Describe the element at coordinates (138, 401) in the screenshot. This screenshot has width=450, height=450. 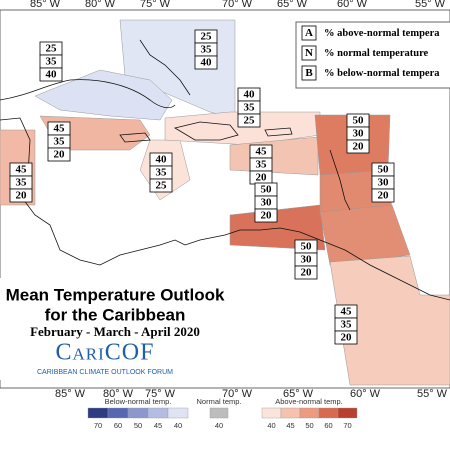
I see `colorbar-label: Below-normal temp.` at that location.